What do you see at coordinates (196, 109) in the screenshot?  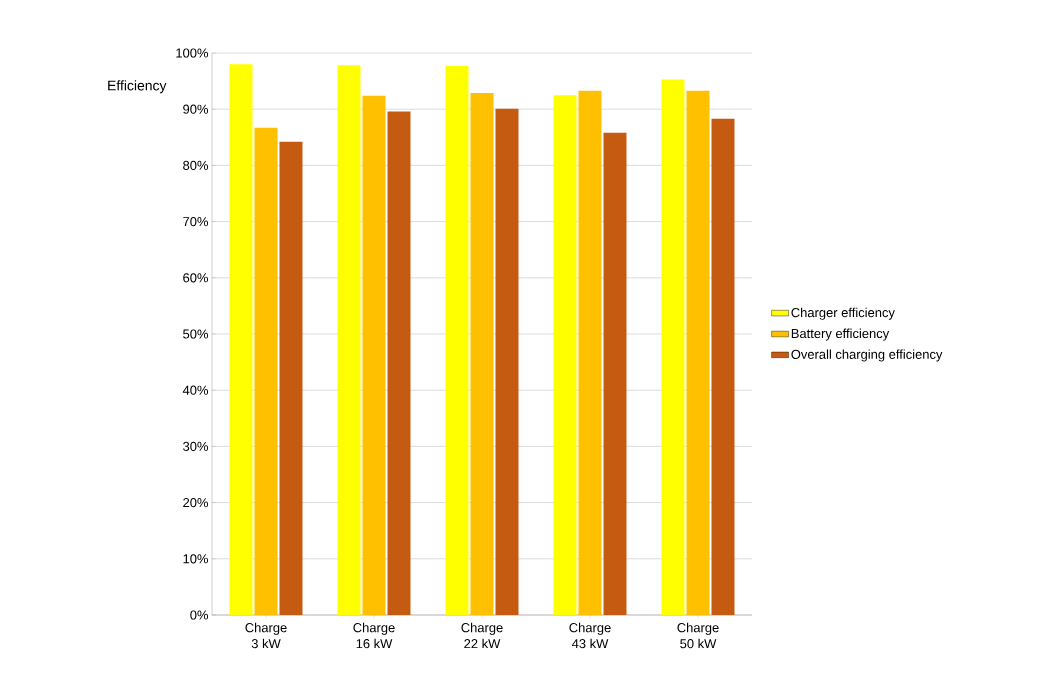 I see `y-tick-label: 90%` at bounding box center [196, 109].